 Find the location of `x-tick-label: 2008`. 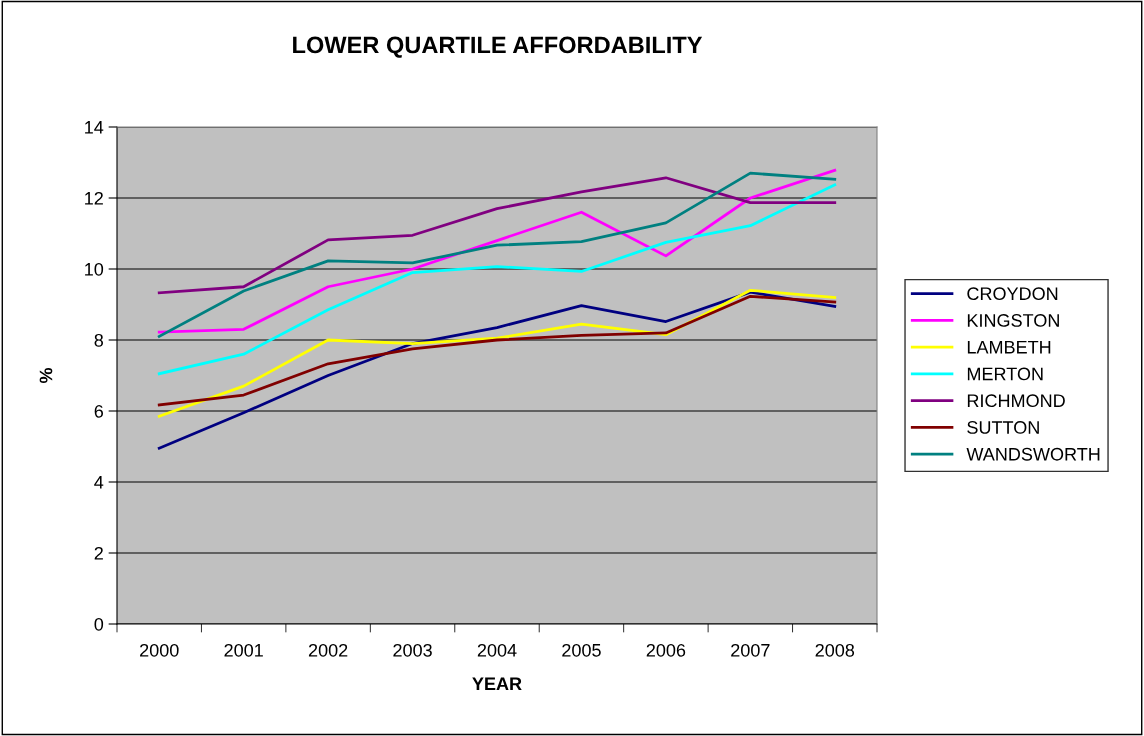

x-tick-label: 2008 is located at coordinates (835, 650).